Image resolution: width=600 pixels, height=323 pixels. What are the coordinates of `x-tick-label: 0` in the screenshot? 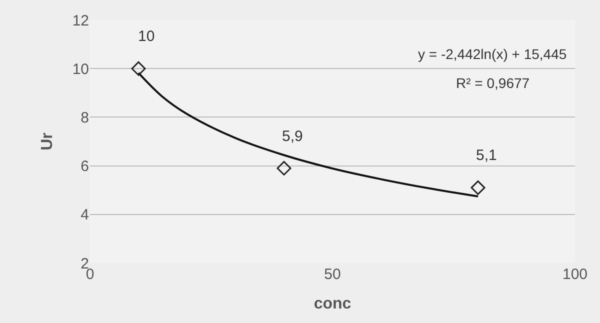 It's located at (90, 274).